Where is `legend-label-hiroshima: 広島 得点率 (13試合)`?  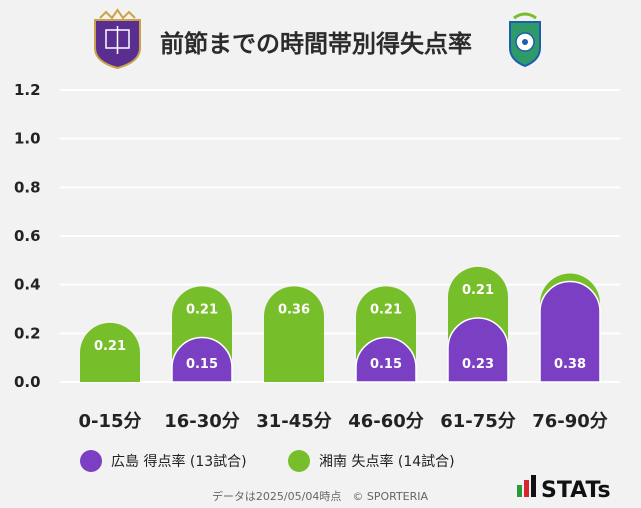 legend-label-hiroshima: 広島 得点率 (13試合) is located at coordinates (179, 461).